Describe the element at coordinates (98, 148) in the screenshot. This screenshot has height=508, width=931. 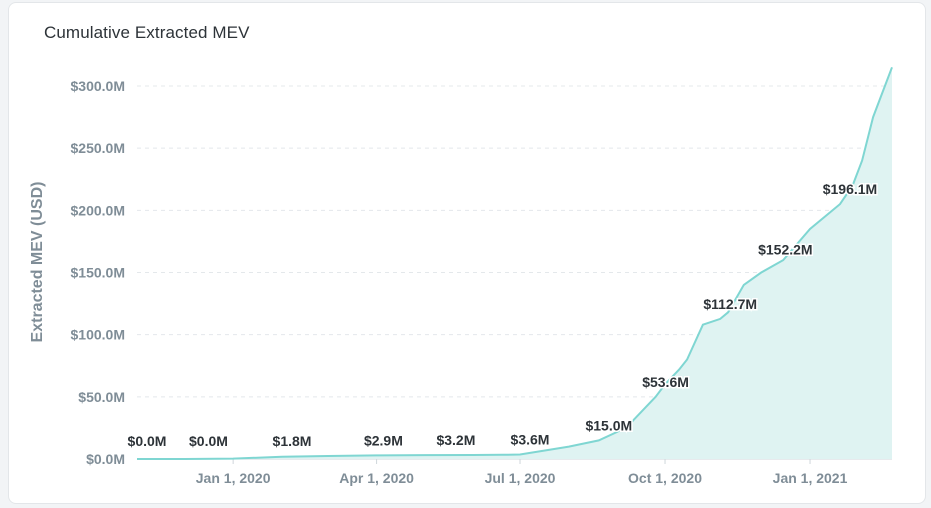
I see `y-tick-label: $250.0M` at that location.